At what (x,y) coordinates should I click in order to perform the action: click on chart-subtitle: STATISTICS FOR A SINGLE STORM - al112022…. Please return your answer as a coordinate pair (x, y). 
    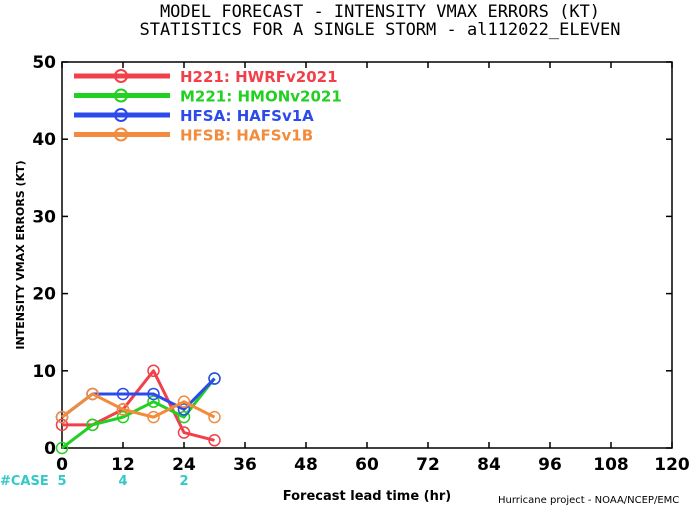
    Looking at the image, I should click on (379, 30).